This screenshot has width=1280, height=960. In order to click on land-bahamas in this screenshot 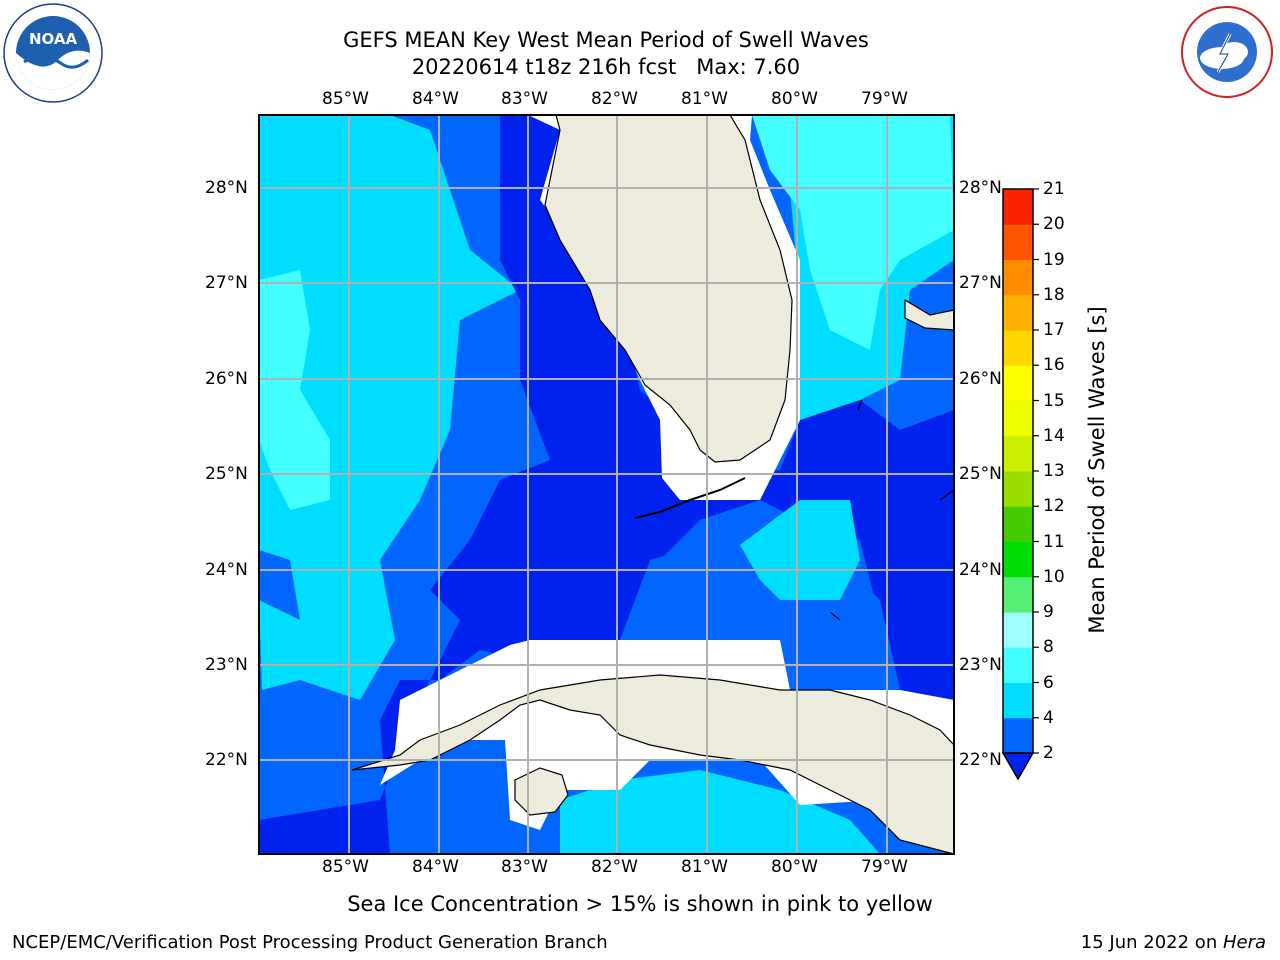, I will do `click(929, 314)`.